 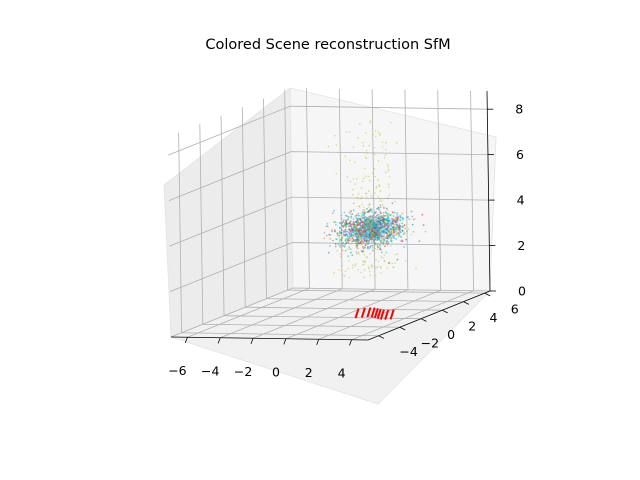 I want to click on z-tick-label-4: 8, so click(x=519, y=109).